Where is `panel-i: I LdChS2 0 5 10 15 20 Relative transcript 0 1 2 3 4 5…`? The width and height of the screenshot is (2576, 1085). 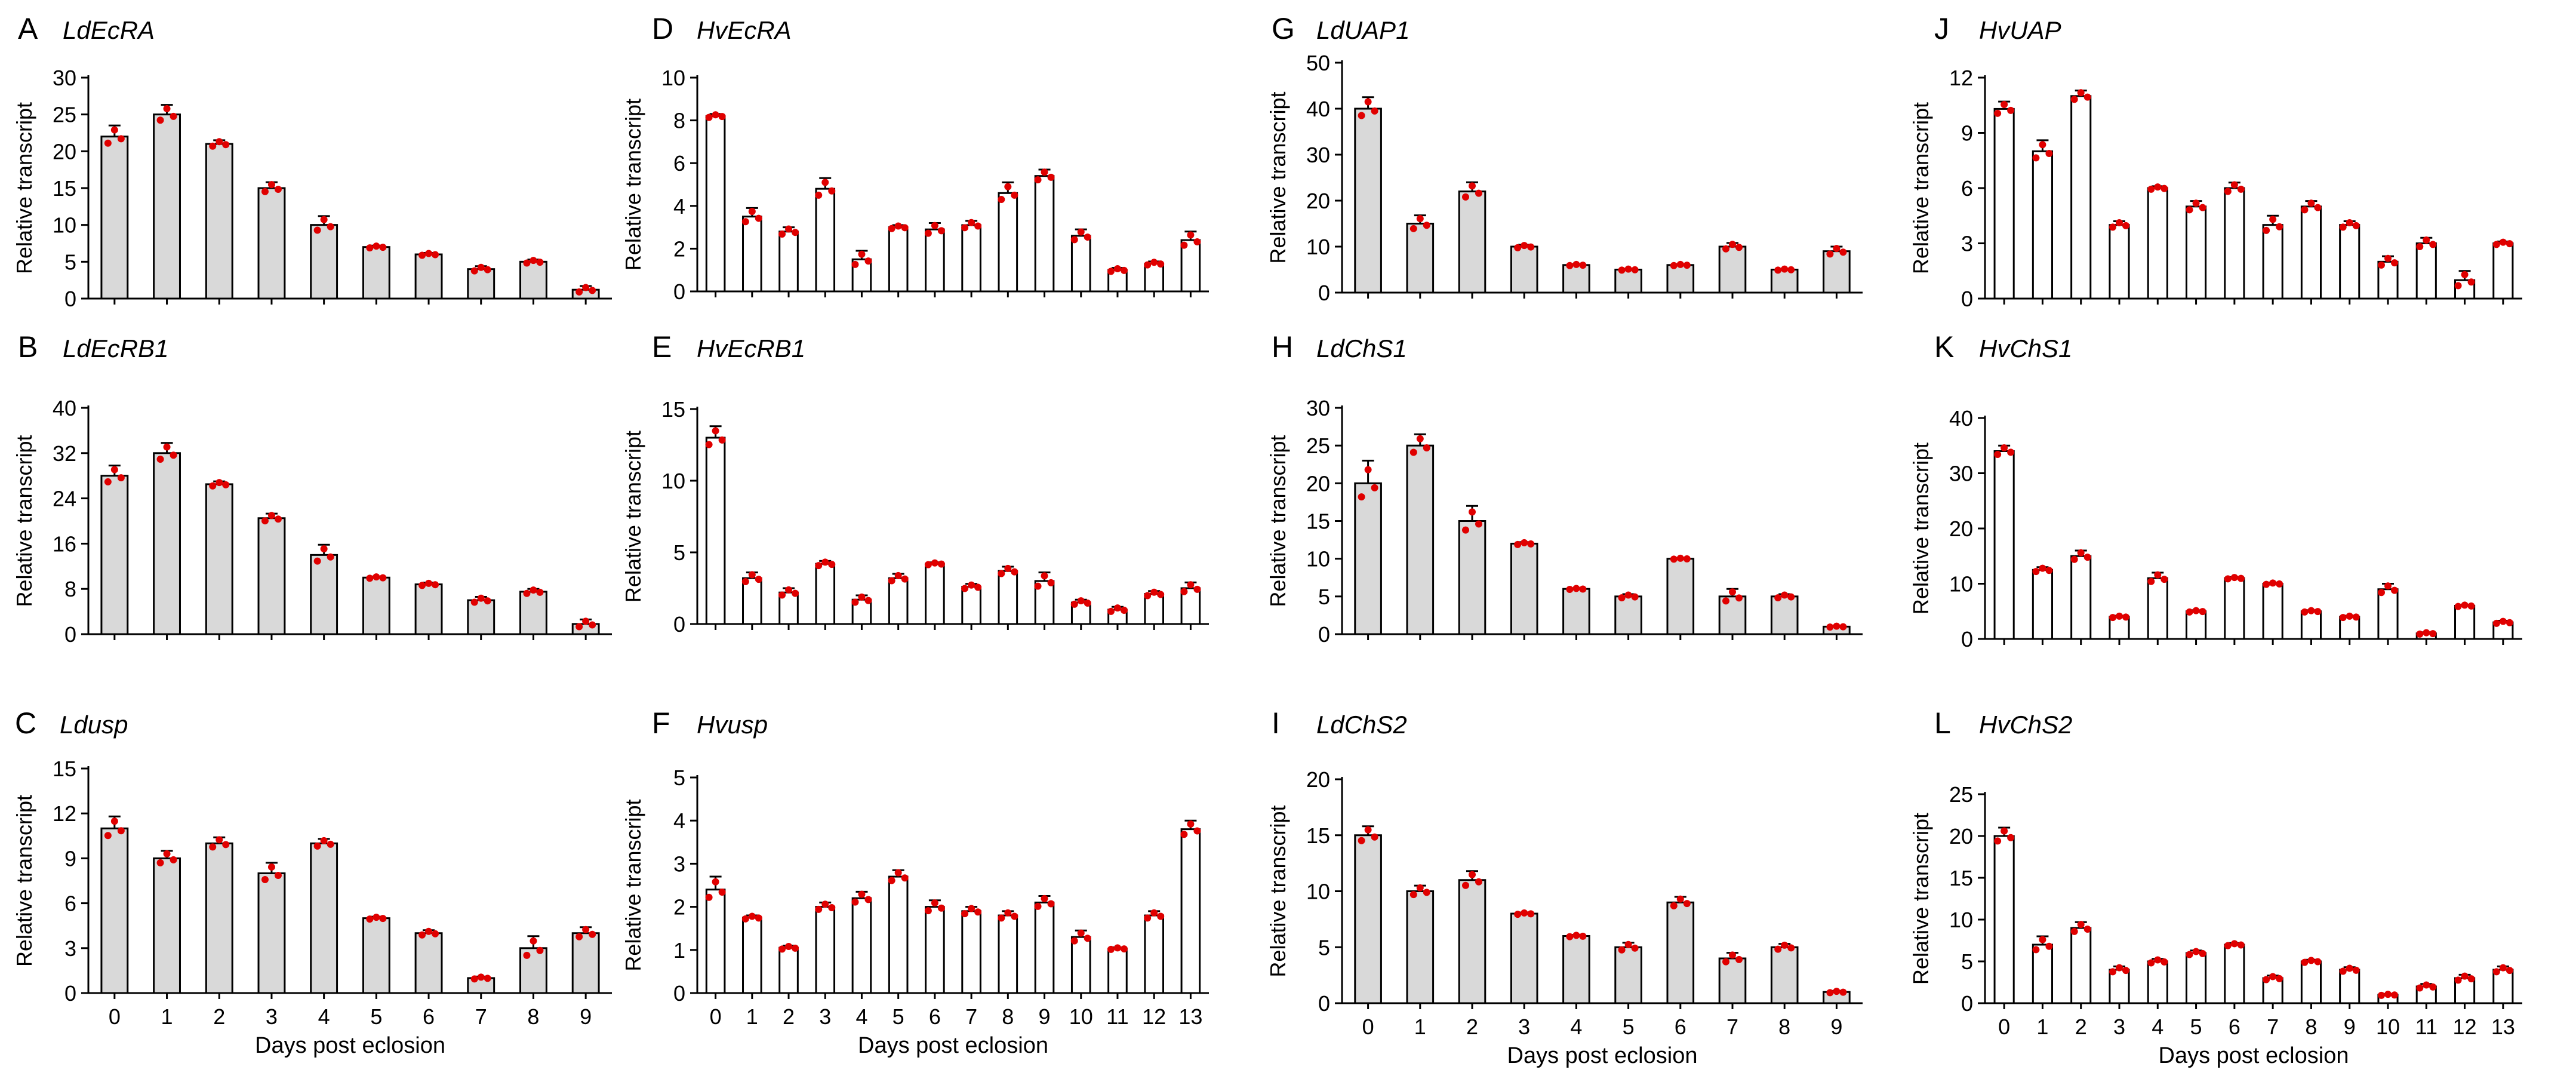 panel-i: I LdChS2 0 5 10 15 20 Relative transcript 0 1 2 3 4 5… is located at coordinates (1564, 887).